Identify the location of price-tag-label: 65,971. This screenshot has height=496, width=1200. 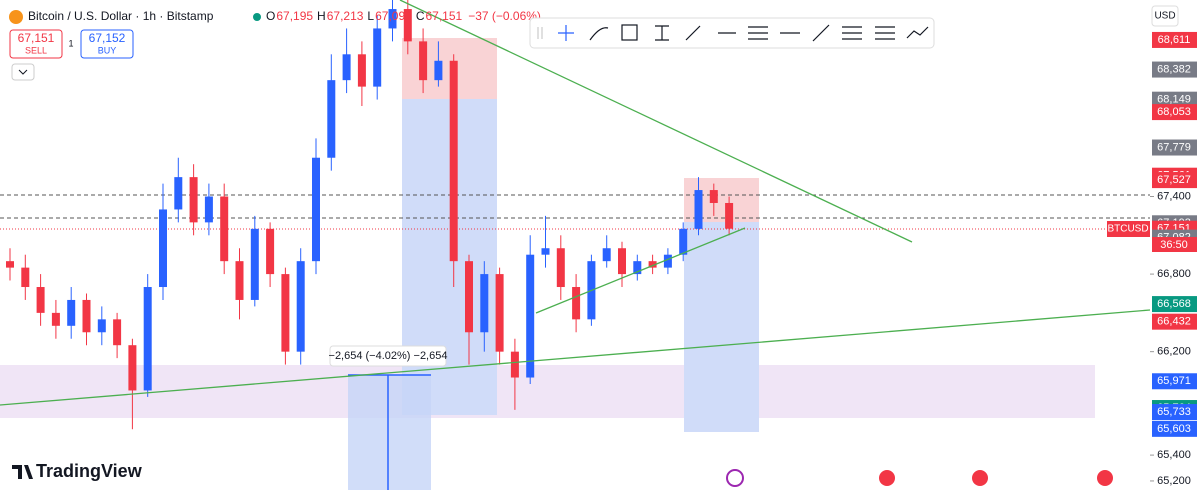
(1174, 381).